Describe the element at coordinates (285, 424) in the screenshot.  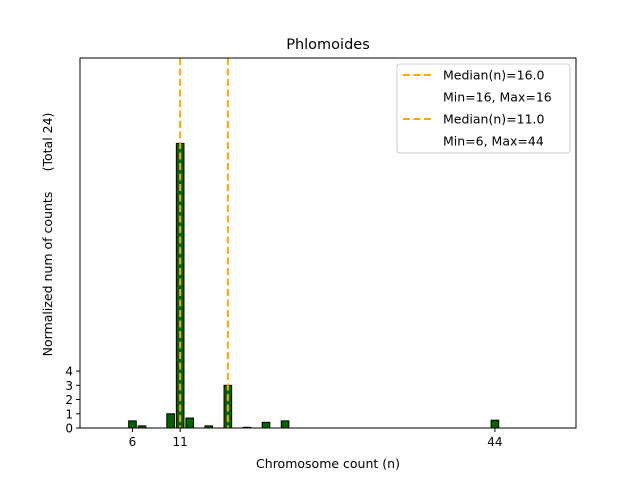
I see `bar-n22` at that location.